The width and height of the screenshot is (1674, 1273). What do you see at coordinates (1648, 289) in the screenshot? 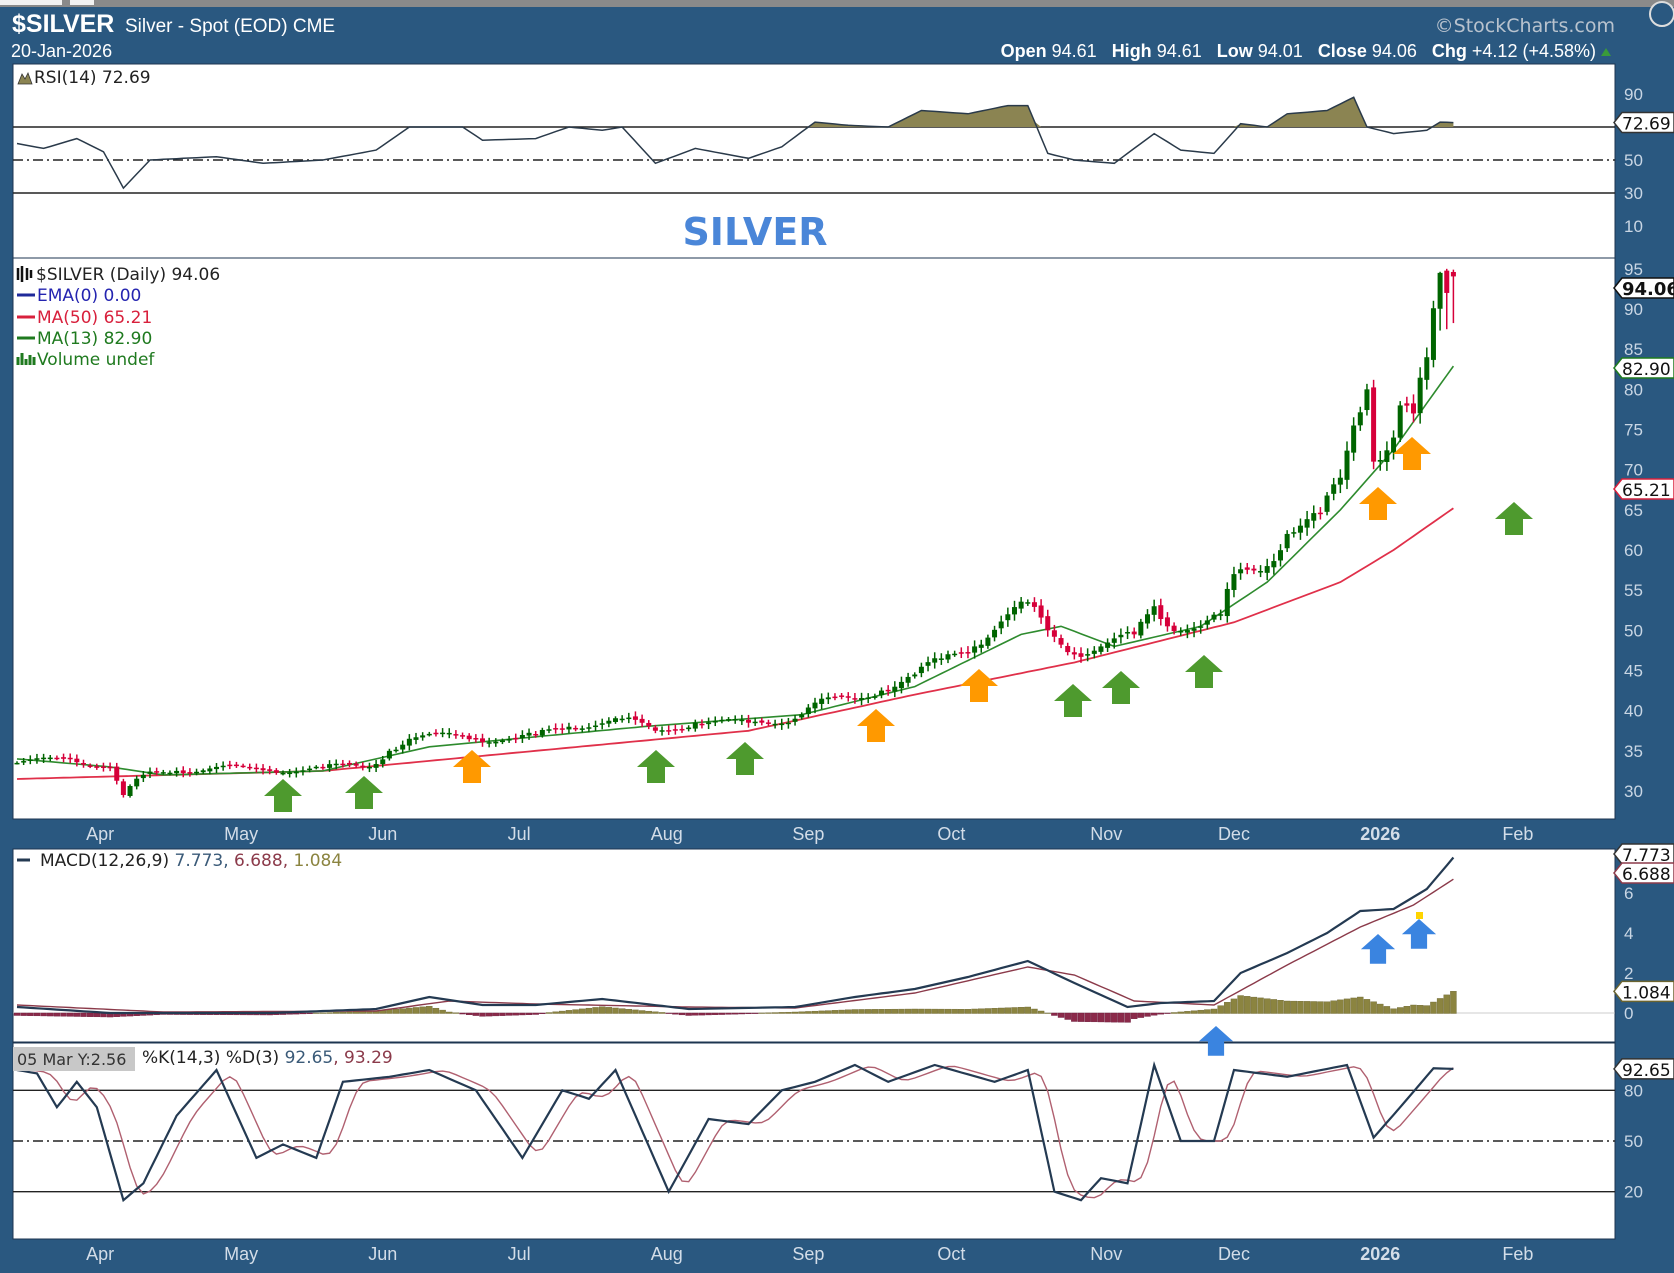
I see `value-tag-text: 94.06` at bounding box center [1648, 289].